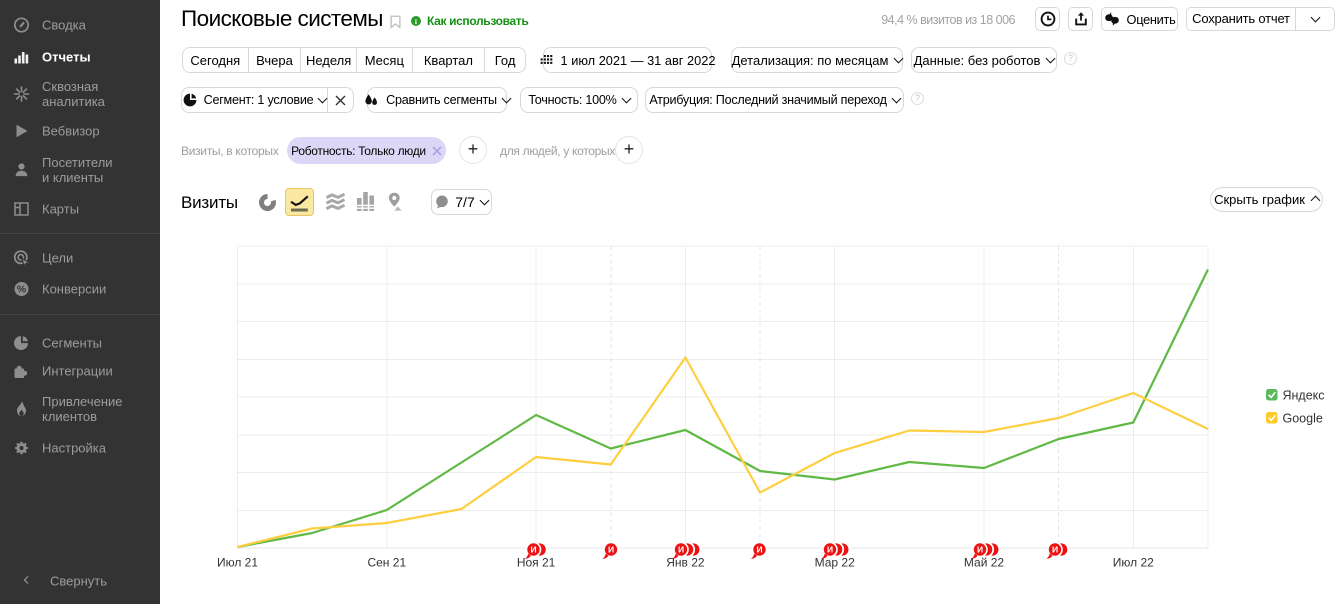  What do you see at coordinates (1303, 419) in the screenshot?
I see `svg-text: Google` at bounding box center [1303, 419].